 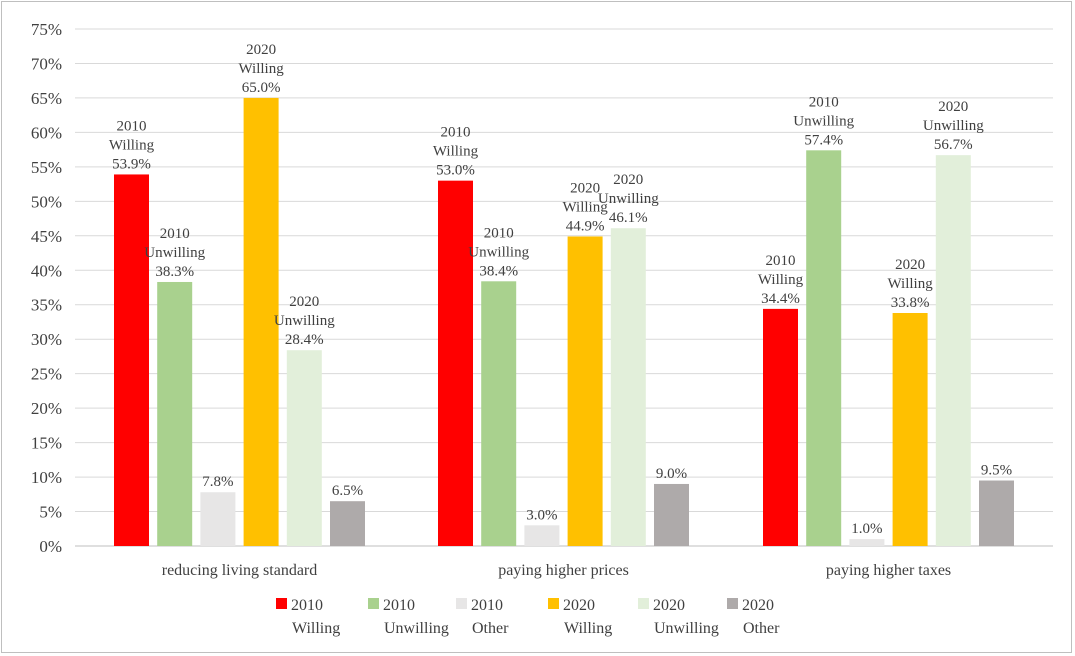 I want to click on y-tick-label: 20%, so click(x=46, y=408).